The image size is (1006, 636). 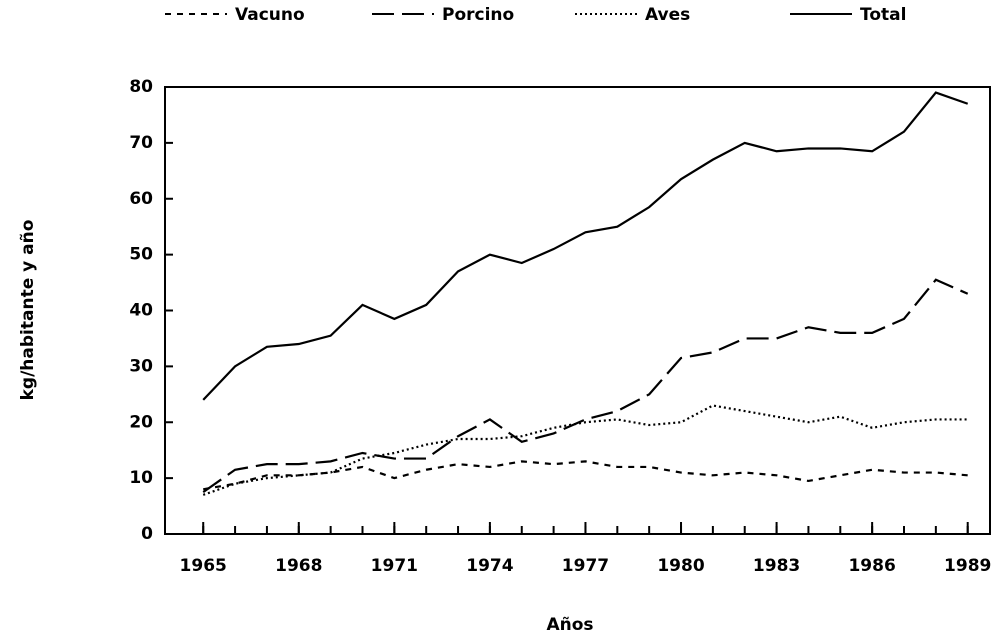 I want to click on legend-label: Aves, so click(x=667, y=15).